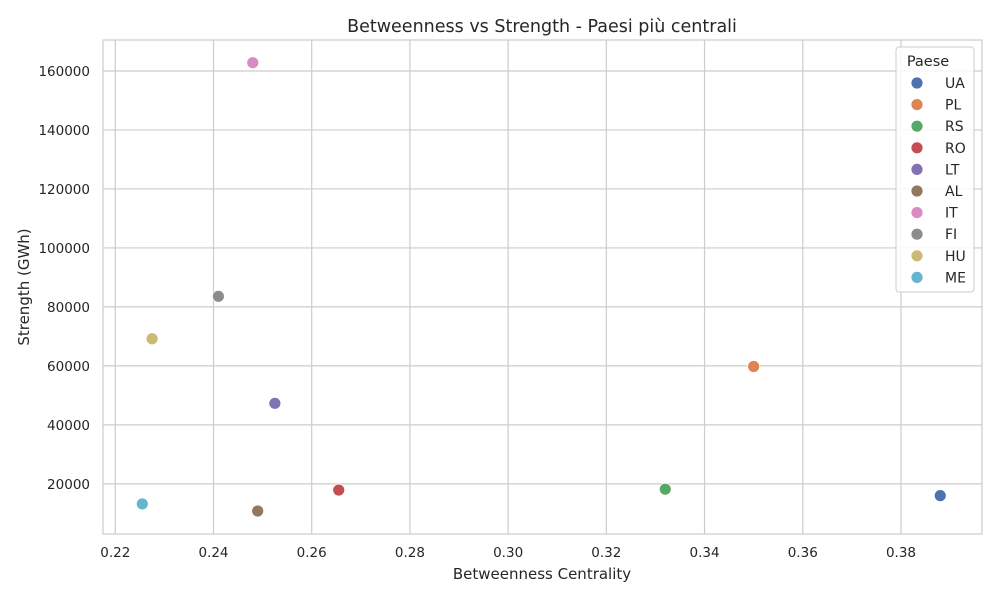 The width and height of the screenshot is (1000, 600). What do you see at coordinates (954, 192) in the screenshot?
I see `legend-label-al: AL` at bounding box center [954, 192].